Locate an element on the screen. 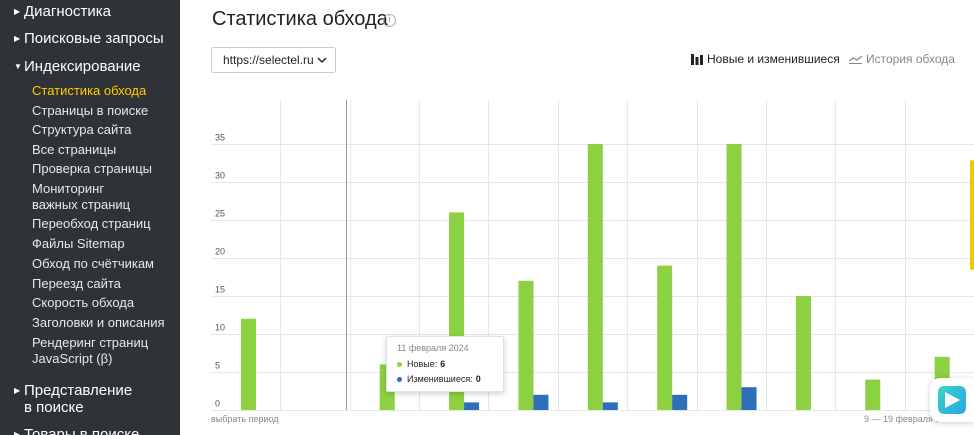 The width and height of the screenshot is (974, 435). y-tick-label: 10 is located at coordinates (220, 328).